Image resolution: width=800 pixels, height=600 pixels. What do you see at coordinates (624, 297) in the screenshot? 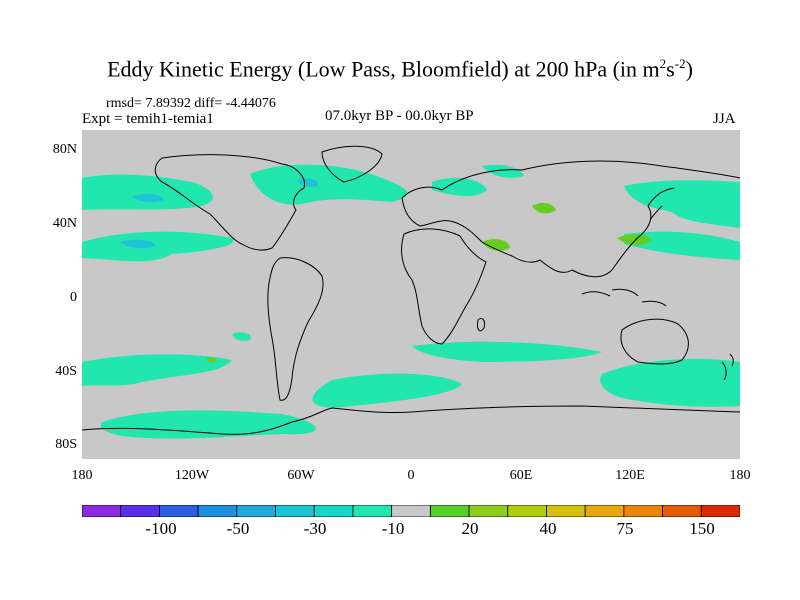
I see `coastline-indonesia` at bounding box center [624, 297].